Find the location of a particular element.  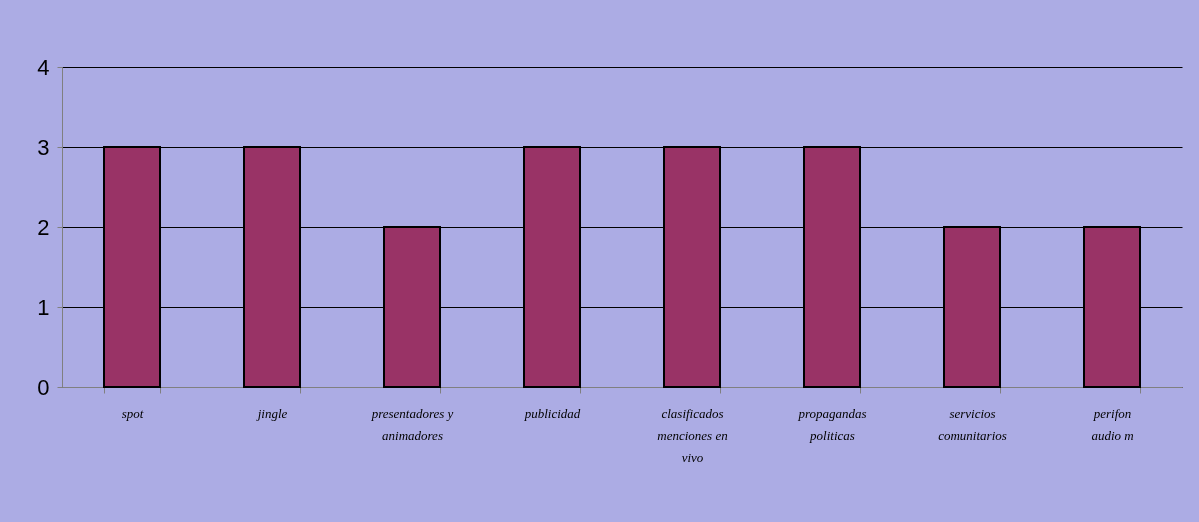

y-tick-label: 4 is located at coordinates (43, 67).